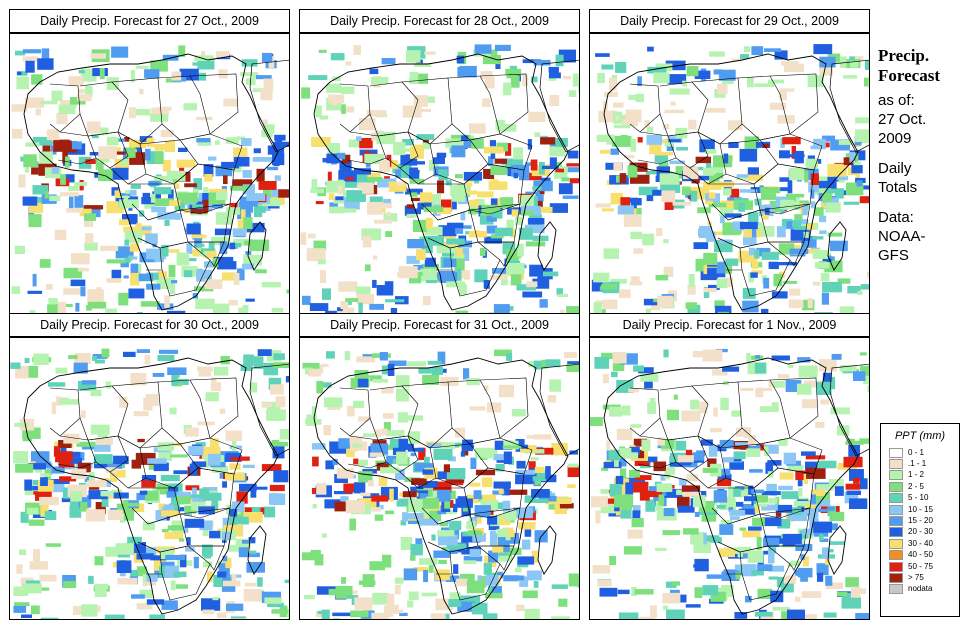 This screenshot has width=965, height=628. What do you see at coordinates (439, 21) in the screenshot?
I see `panel-title: Daily Precip. Forecast for 28 Oct., 2009` at bounding box center [439, 21].